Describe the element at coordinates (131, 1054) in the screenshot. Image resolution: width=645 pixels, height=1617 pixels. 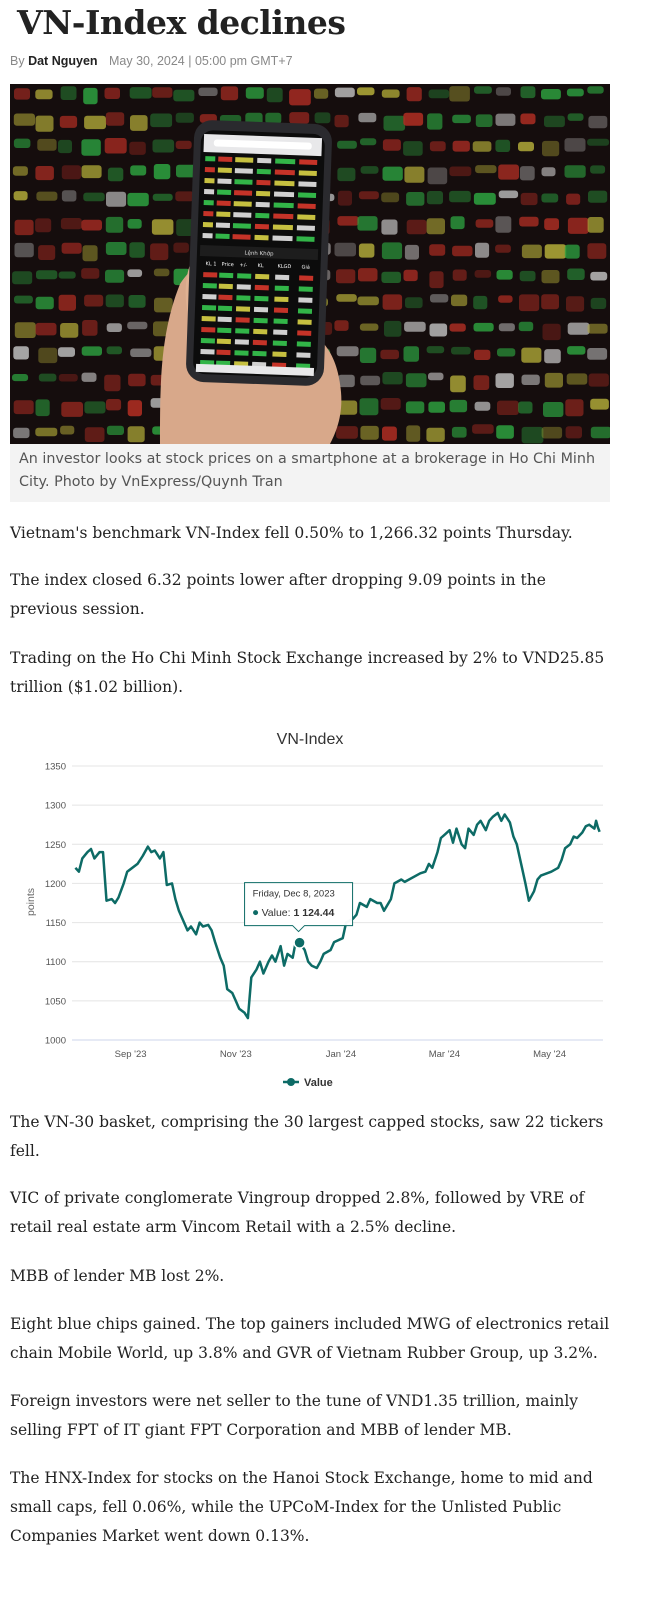
I see `x-tick-label: Sep '23` at that location.